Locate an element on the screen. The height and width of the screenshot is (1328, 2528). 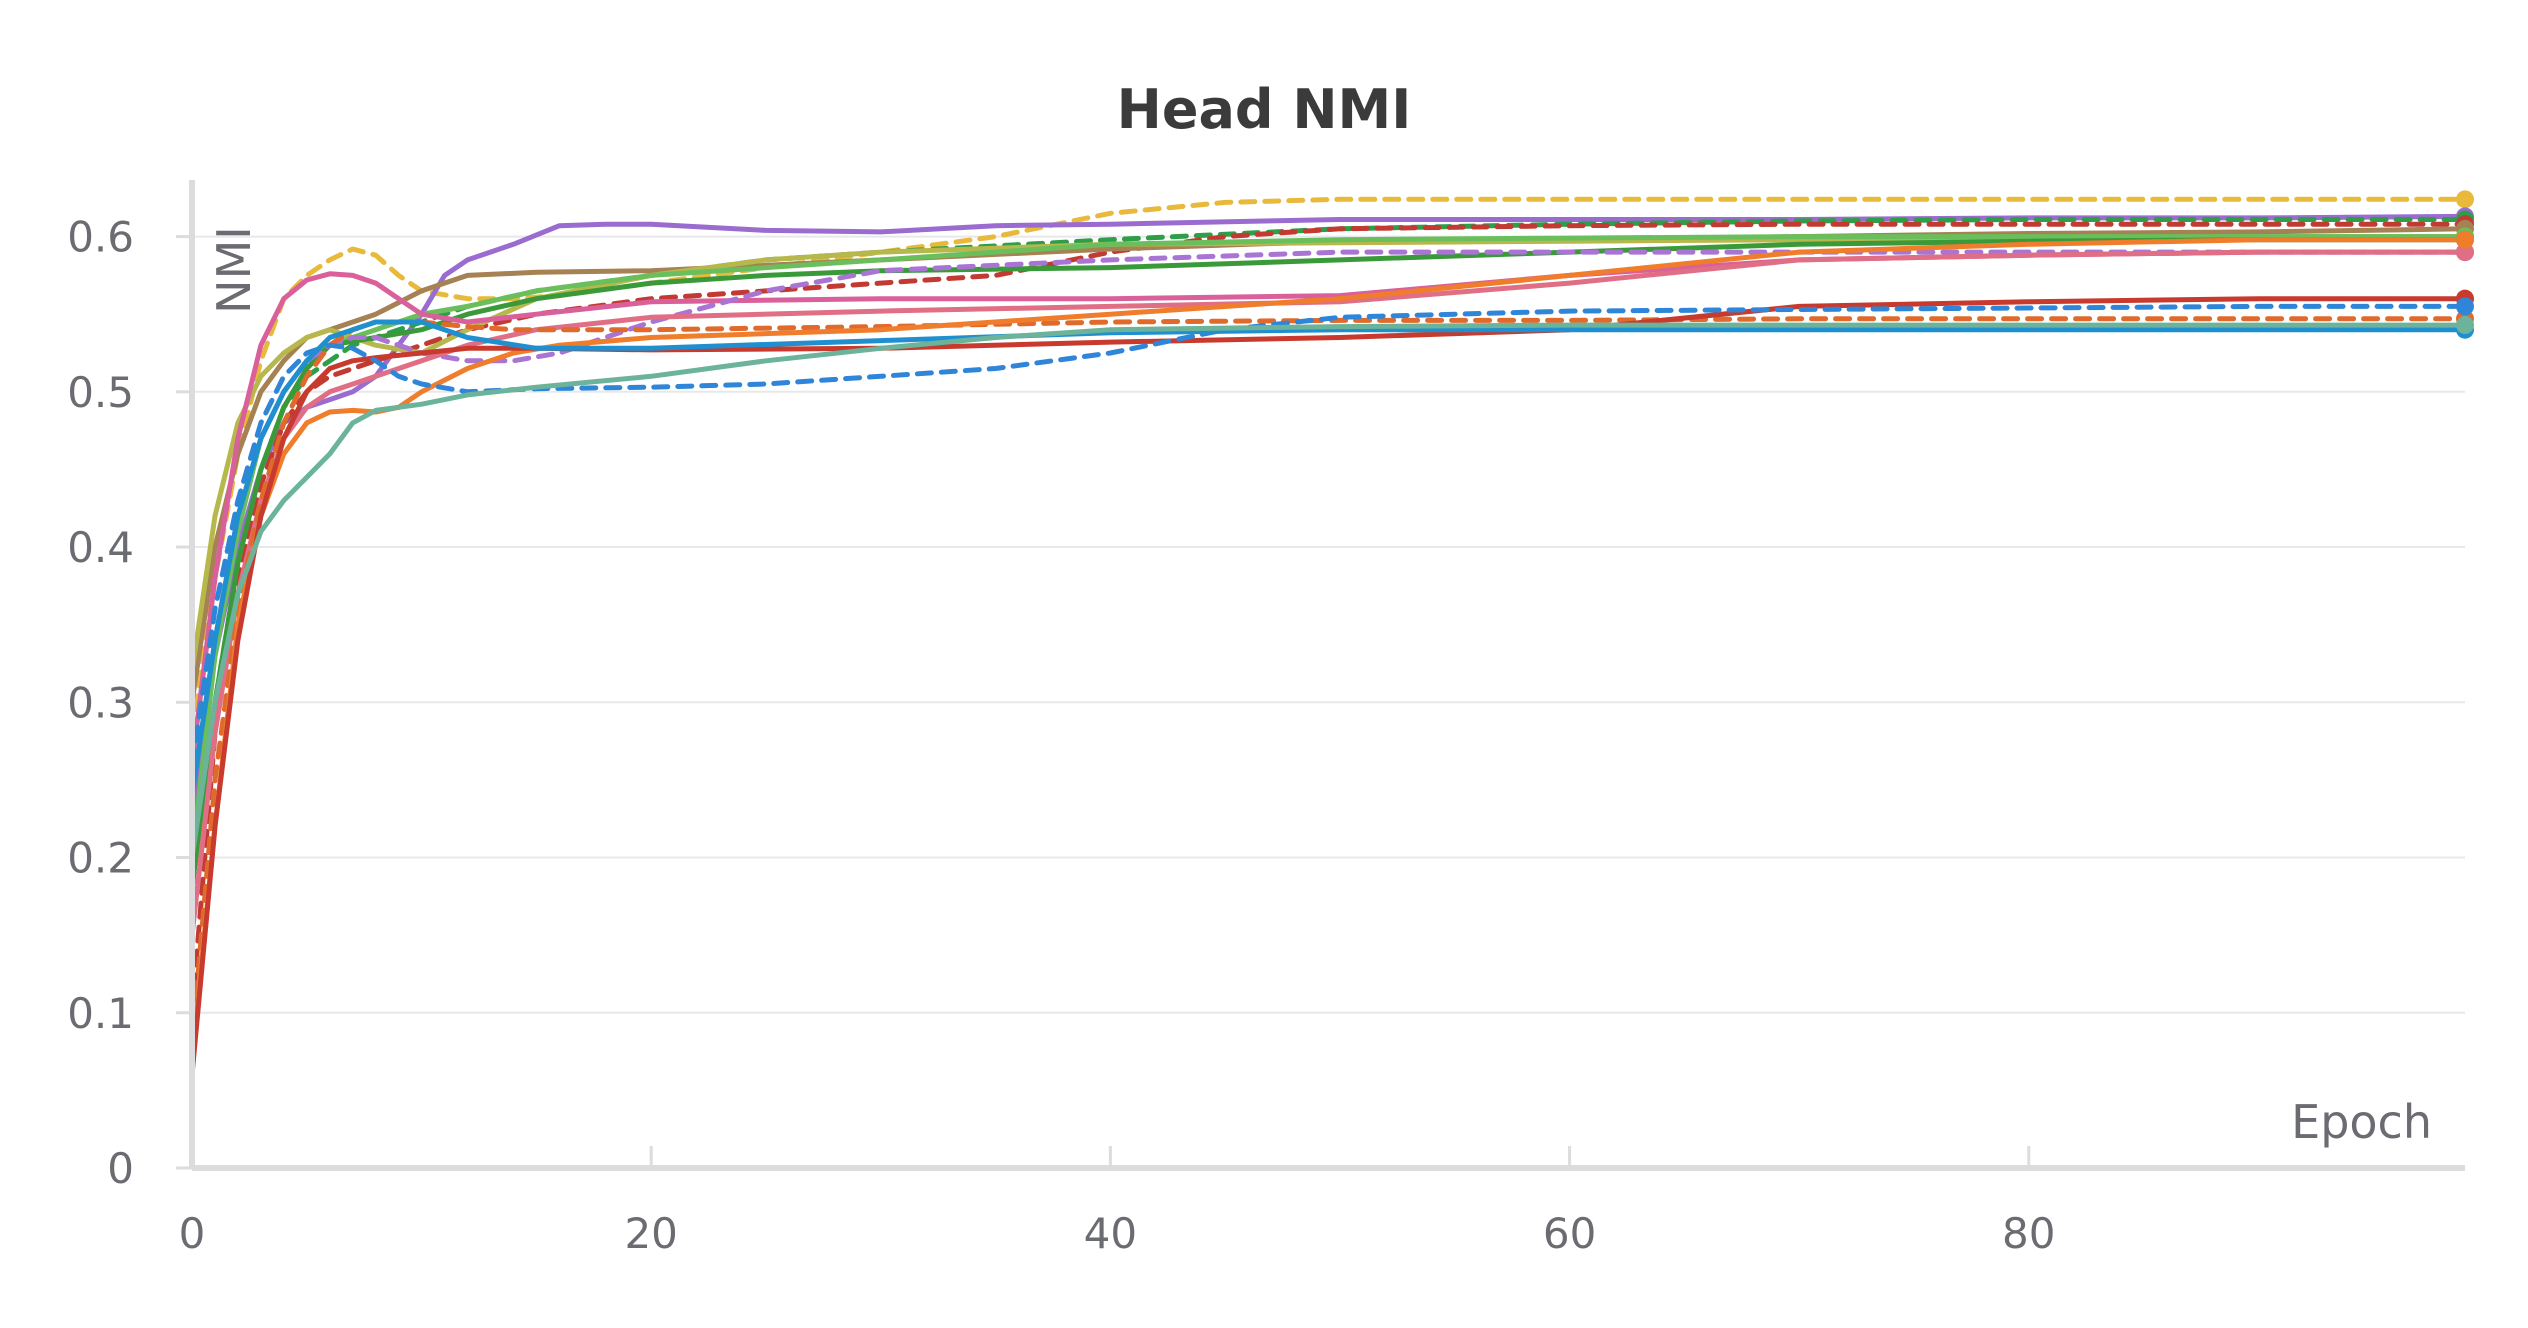
y-tick-label: 0.2 is located at coordinates (100, 858).